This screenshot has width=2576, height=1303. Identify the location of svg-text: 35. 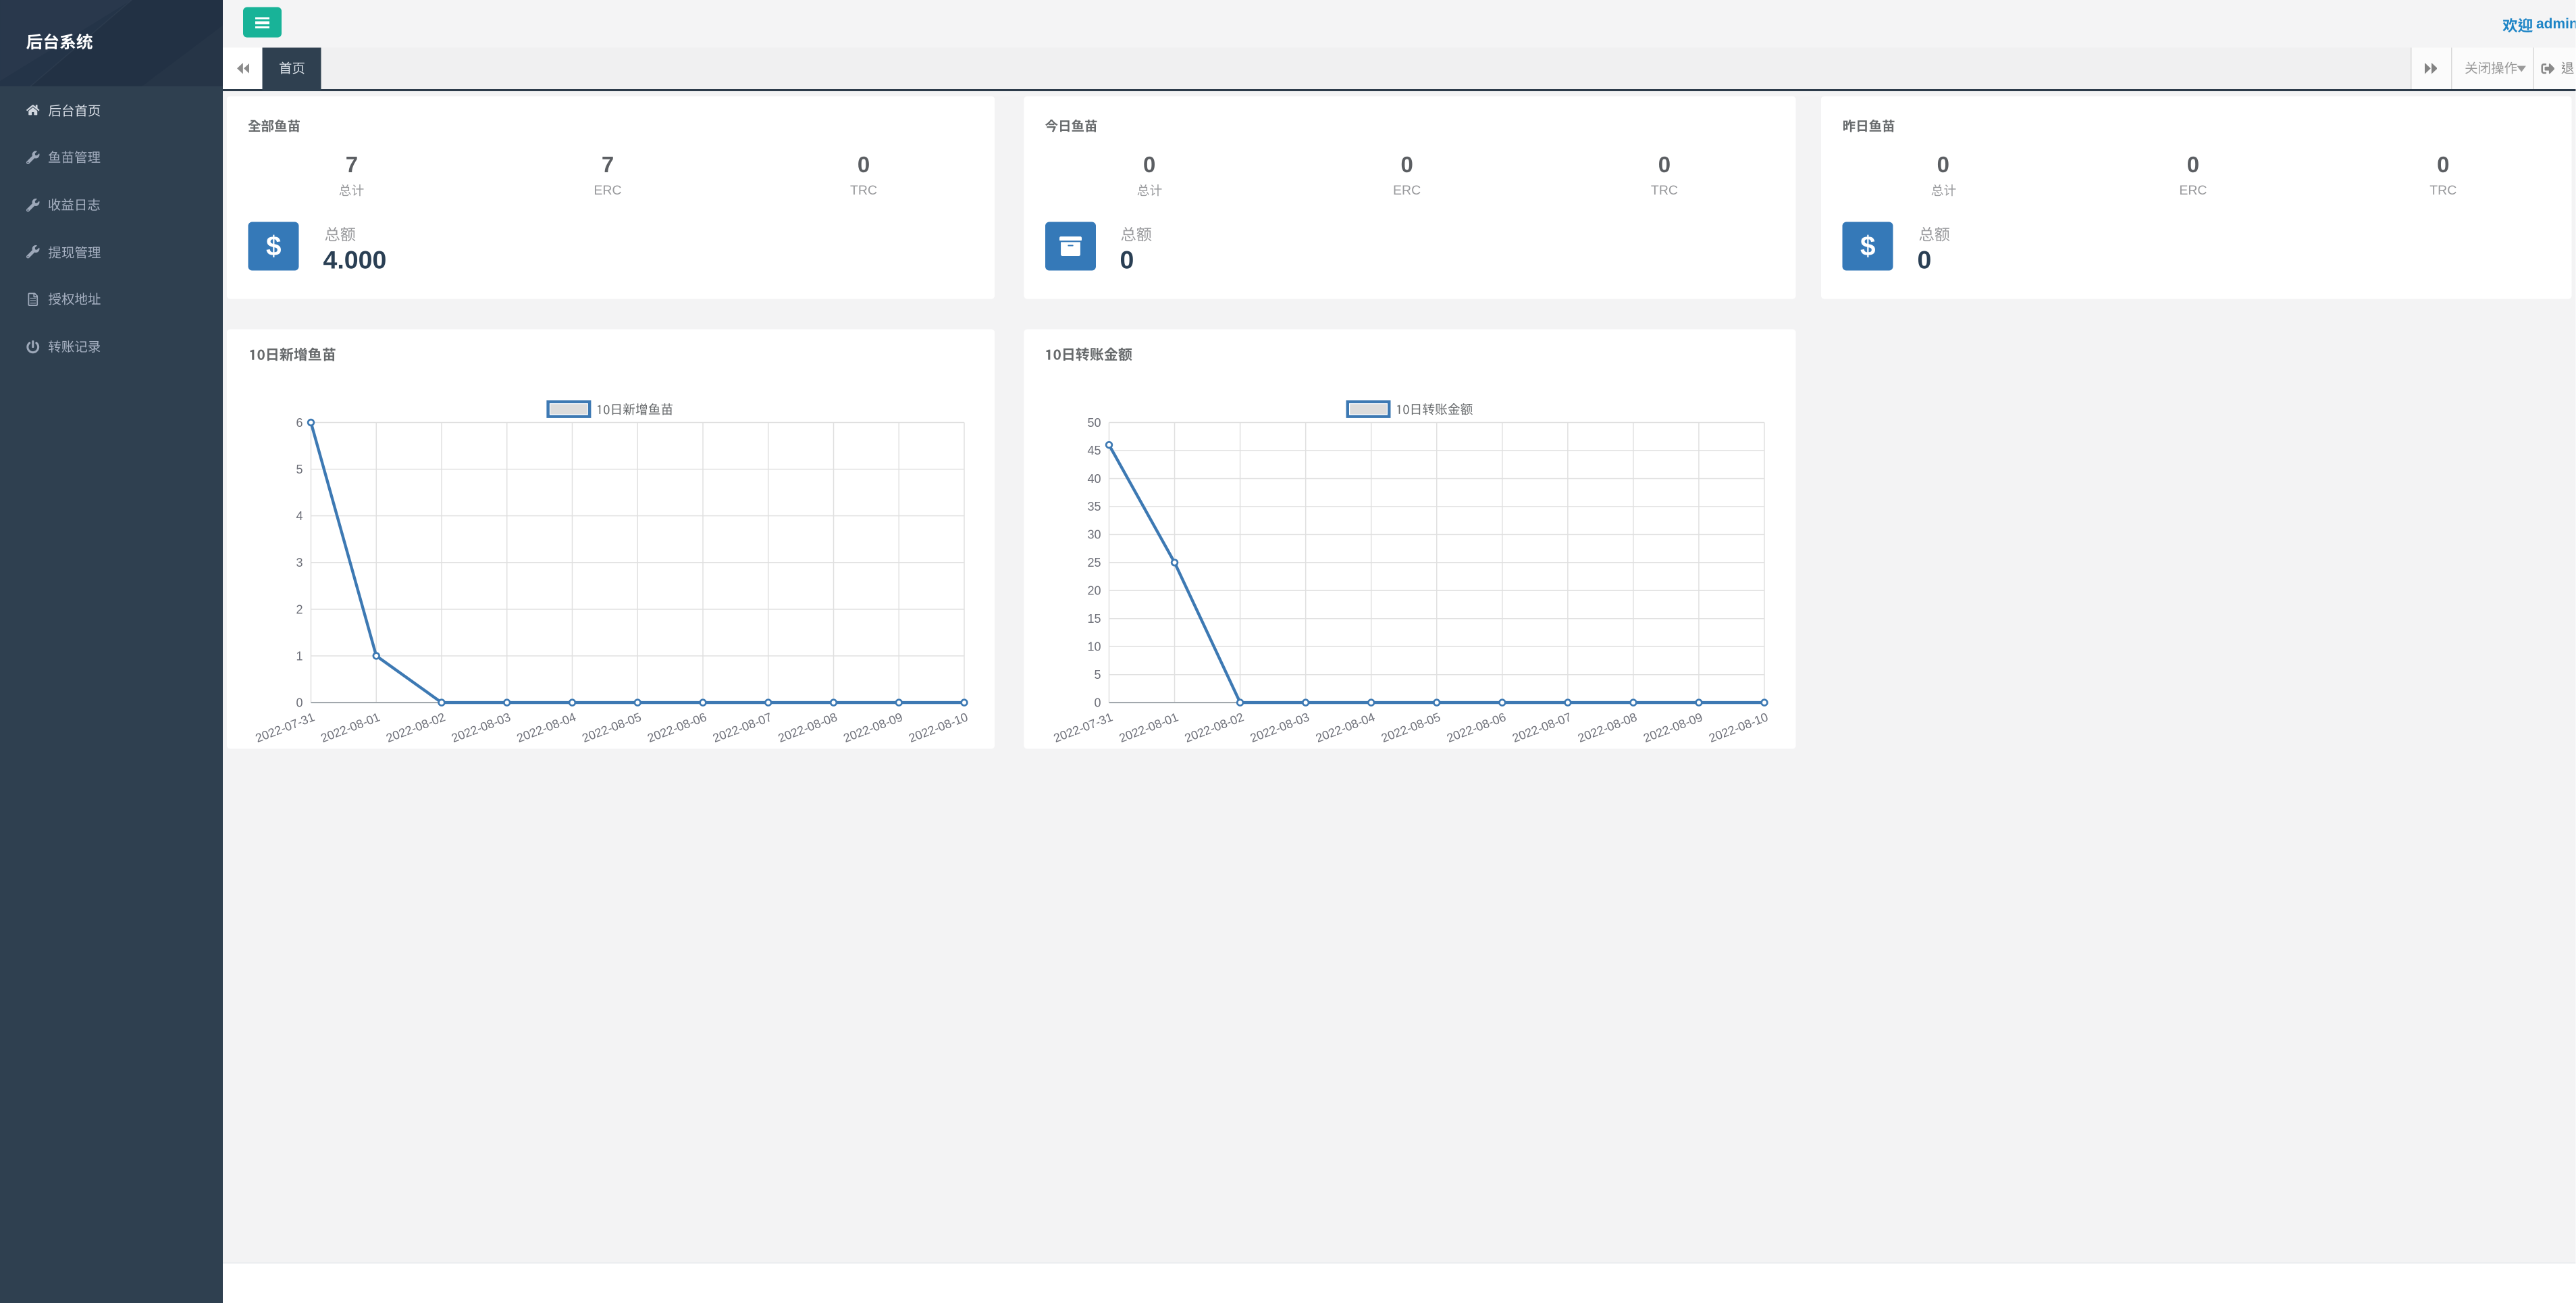
(1094, 507).